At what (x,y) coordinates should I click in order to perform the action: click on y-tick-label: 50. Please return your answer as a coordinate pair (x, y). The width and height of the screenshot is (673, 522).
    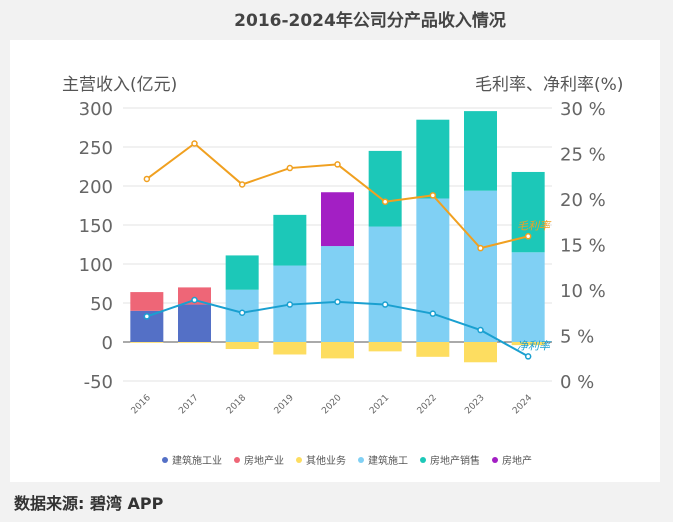
    Looking at the image, I should click on (101, 304).